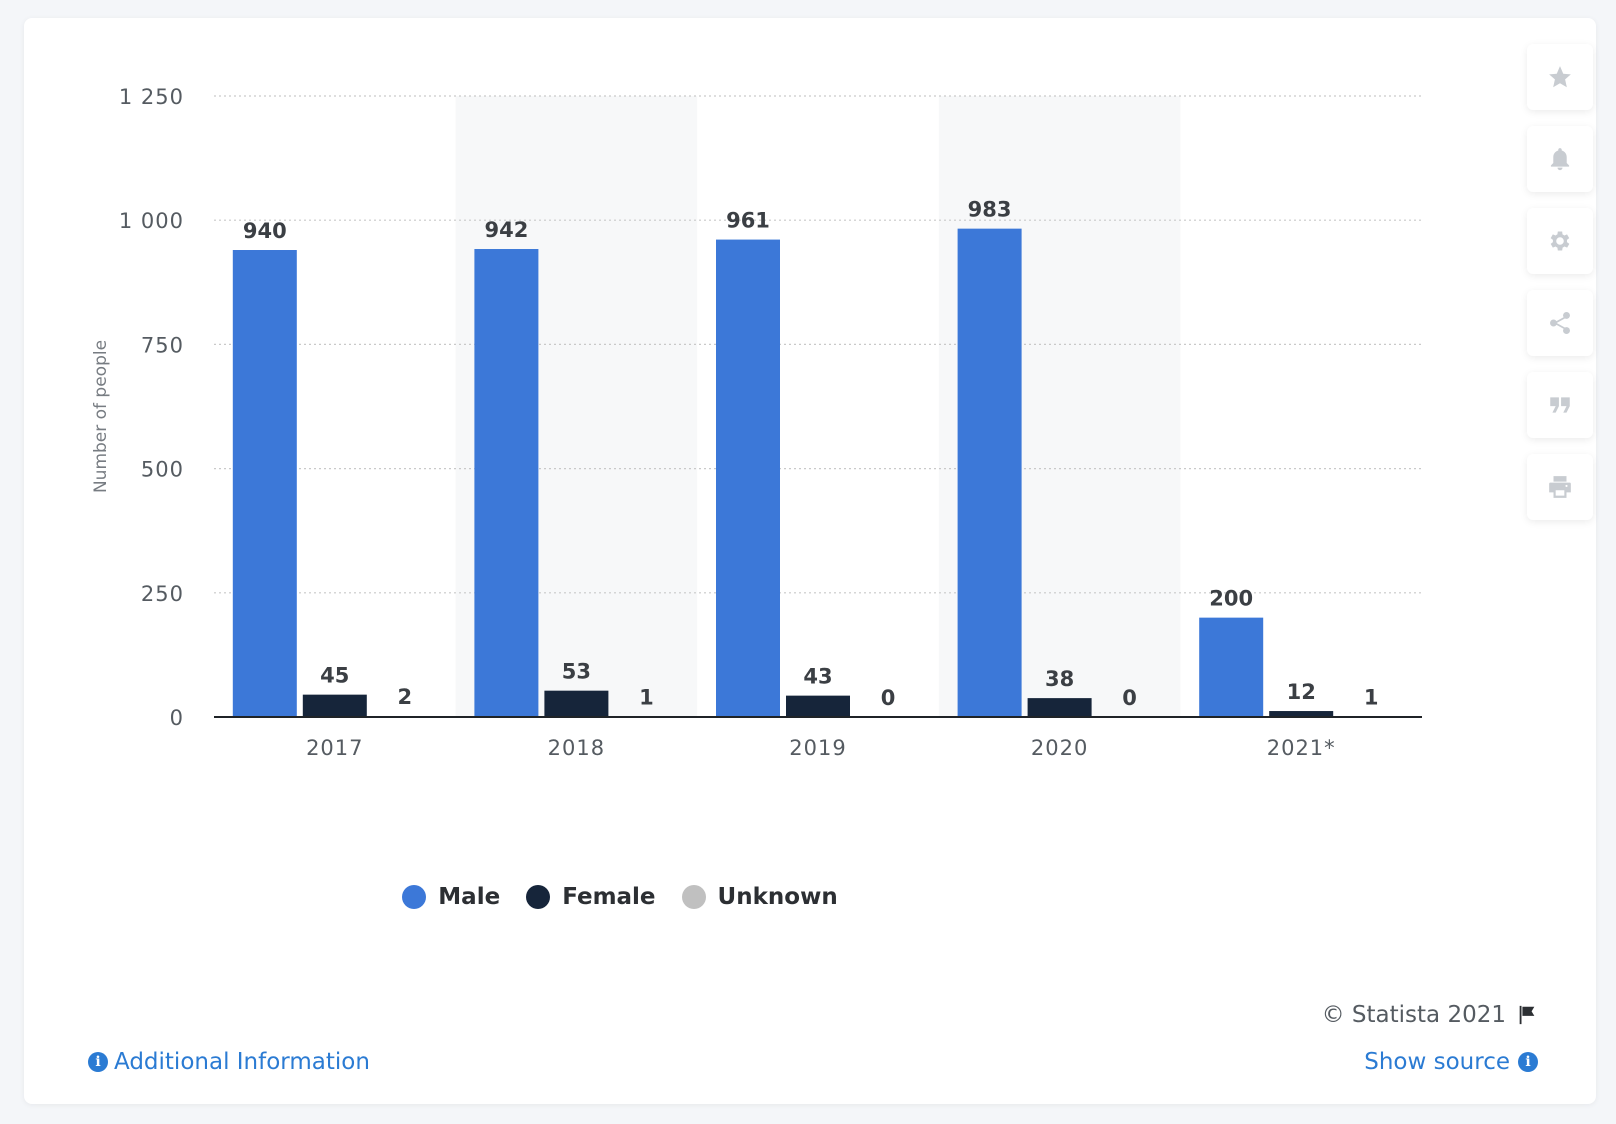  Describe the element at coordinates (242, 1062) in the screenshot. I see `additional-information-label: Additional Information` at that location.